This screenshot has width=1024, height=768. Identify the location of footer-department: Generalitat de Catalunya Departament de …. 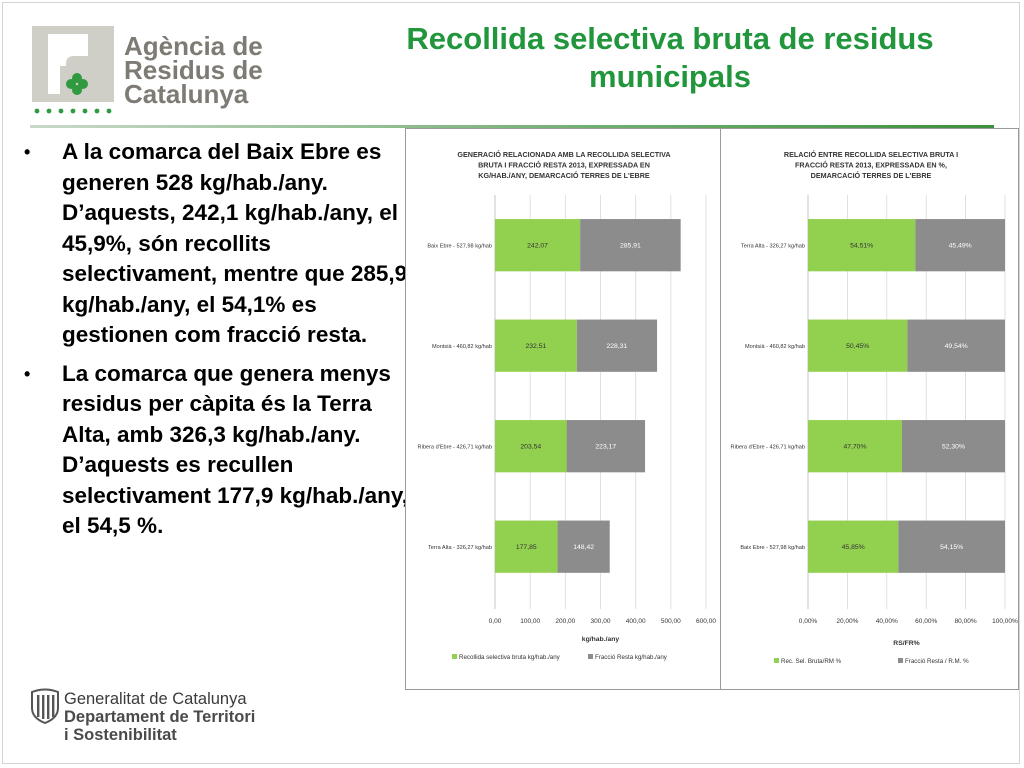
(159, 717).